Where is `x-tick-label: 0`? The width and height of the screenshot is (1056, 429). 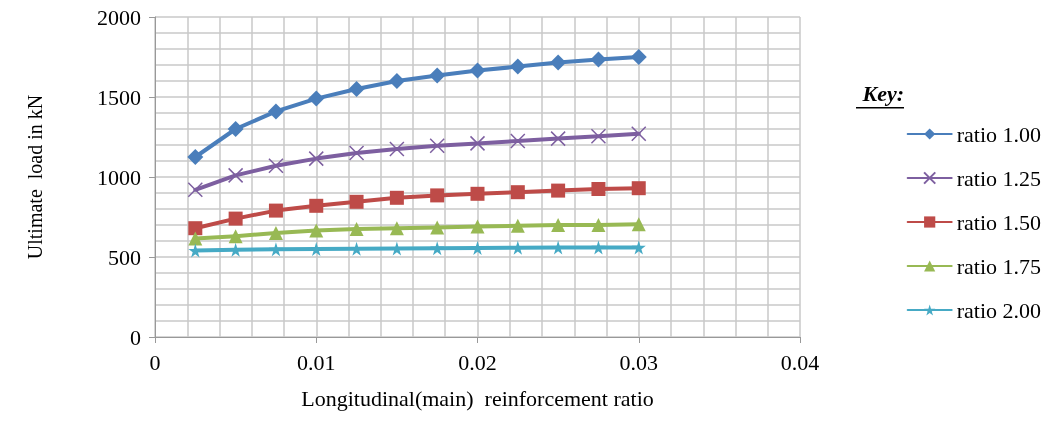
x-tick-label: 0 is located at coordinates (155, 362).